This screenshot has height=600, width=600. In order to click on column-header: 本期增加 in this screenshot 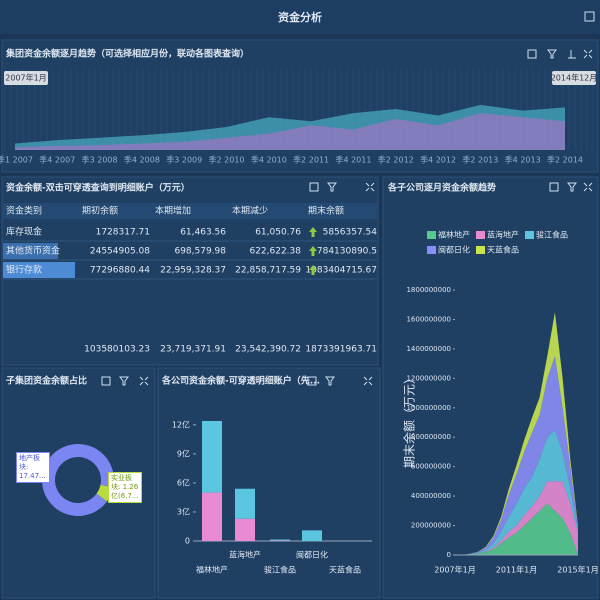, I will do `click(173, 211)`.